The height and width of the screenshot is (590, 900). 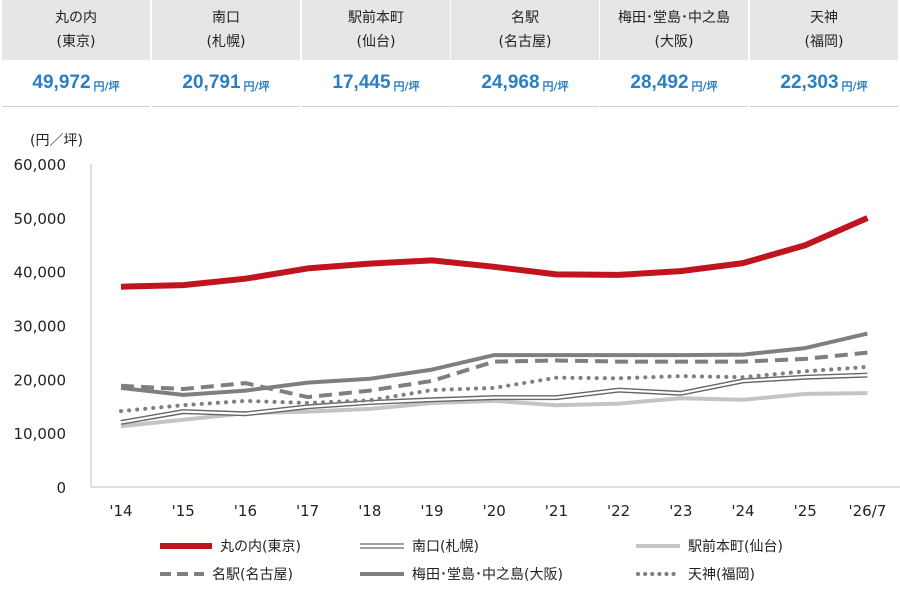 I want to click on legend-item-sendai: 駅前本町(仙台), so click(x=709, y=546).